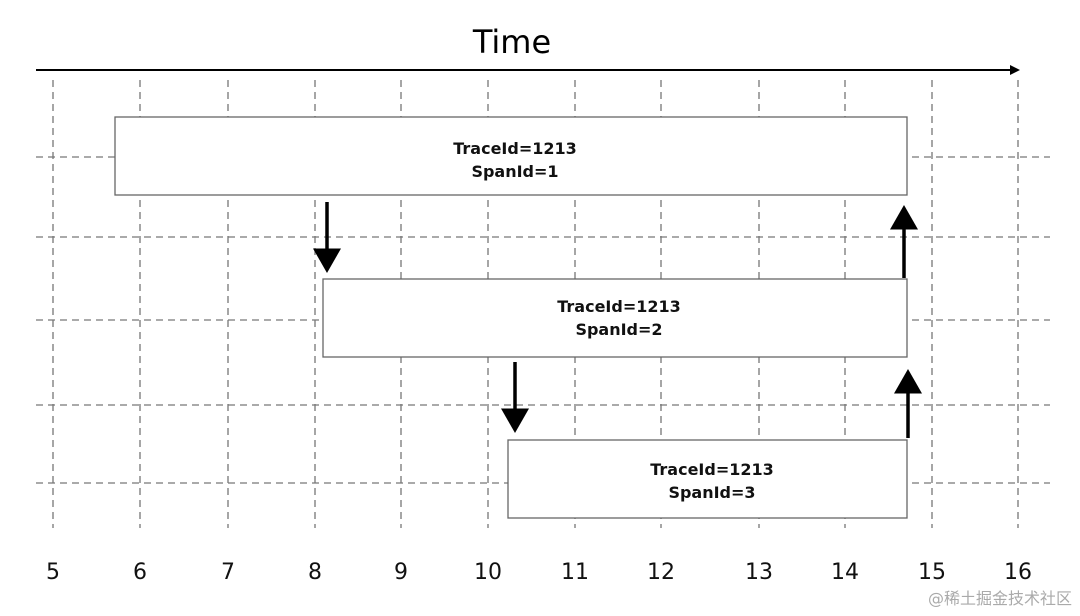 The image size is (1080, 616). What do you see at coordinates (1018, 572) in the screenshot?
I see `tick-label: 16` at bounding box center [1018, 572].